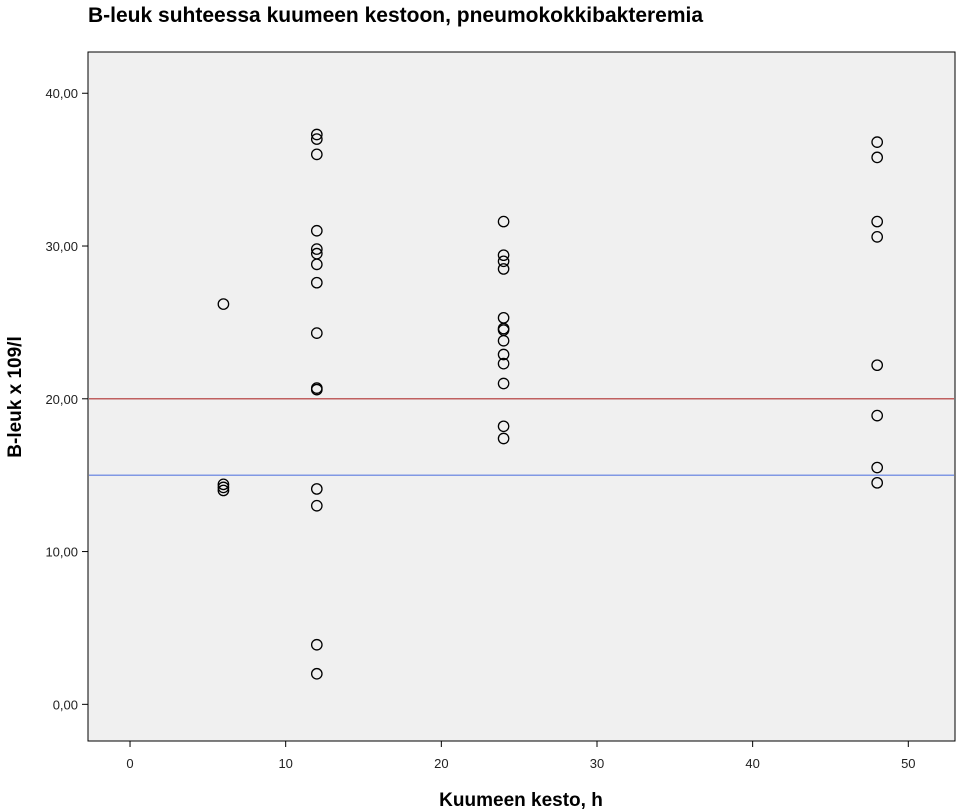  What do you see at coordinates (521, 437) in the screenshot?
I see `reference-lines` at bounding box center [521, 437].